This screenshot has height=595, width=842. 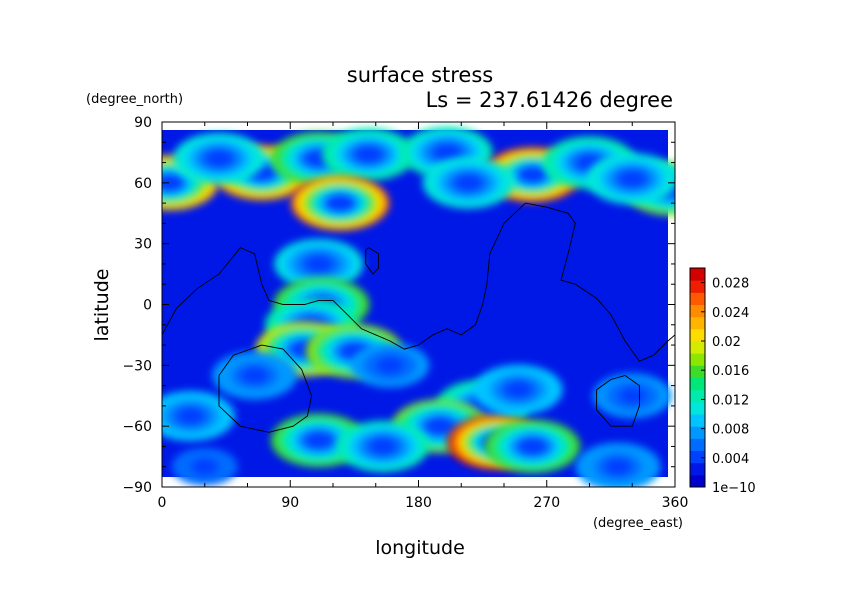 What do you see at coordinates (726, 342) in the screenshot?
I see `colorbar-tick-label: 0.02` at bounding box center [726, 342].